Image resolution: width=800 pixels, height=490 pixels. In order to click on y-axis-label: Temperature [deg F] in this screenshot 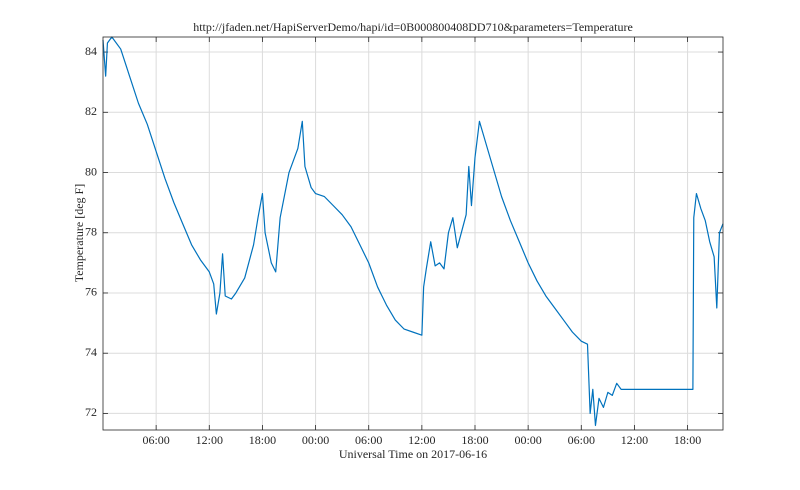, I will do `click(79, 233)`.